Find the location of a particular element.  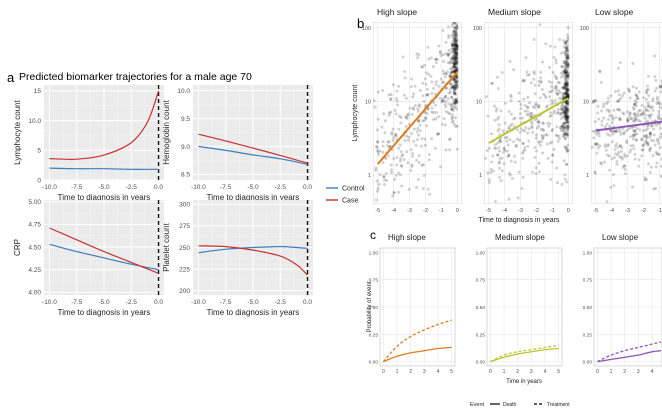

facet-title-b1: Medium slope is located at coordinates (514, 12).